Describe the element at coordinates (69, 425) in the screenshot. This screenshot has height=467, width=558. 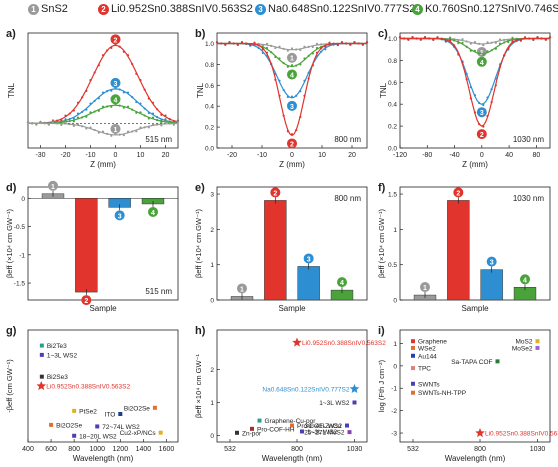
I see `point-label: Bi2O2Se` at that location.